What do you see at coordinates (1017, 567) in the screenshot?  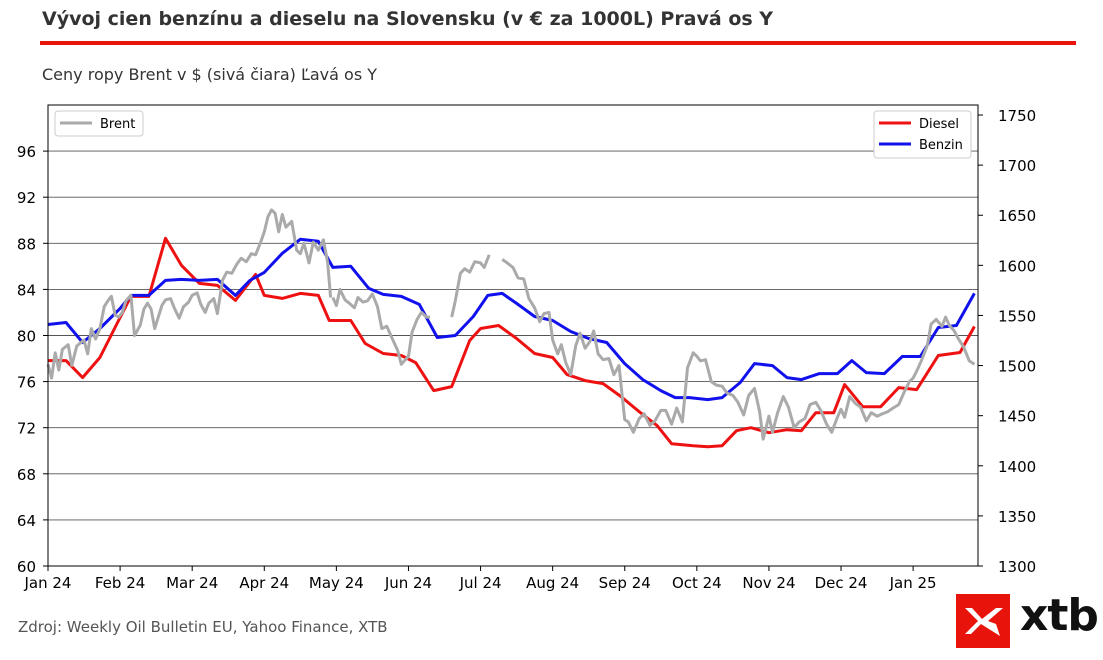 I see `right-tick-label: 1300` at bounding box center [1017, 567].